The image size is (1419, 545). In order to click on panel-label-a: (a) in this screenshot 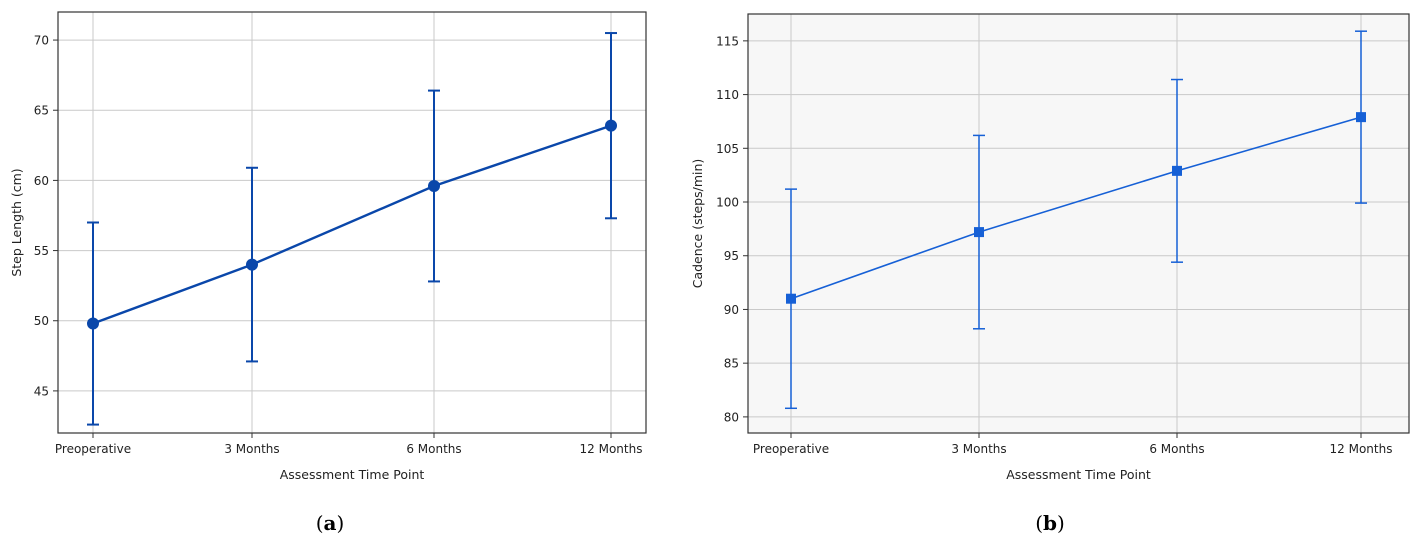, I will do `click(330, 523)`.